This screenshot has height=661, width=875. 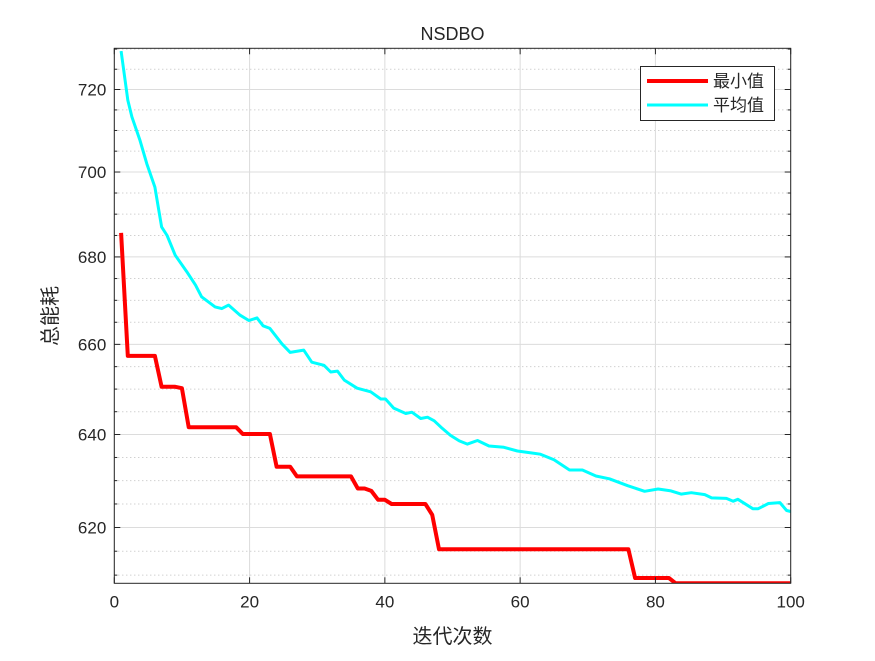 What do you see at coordinates (452, 34) in the screenshot?
I see `chart-title: NSDBO` at bounding box center [452, 34].